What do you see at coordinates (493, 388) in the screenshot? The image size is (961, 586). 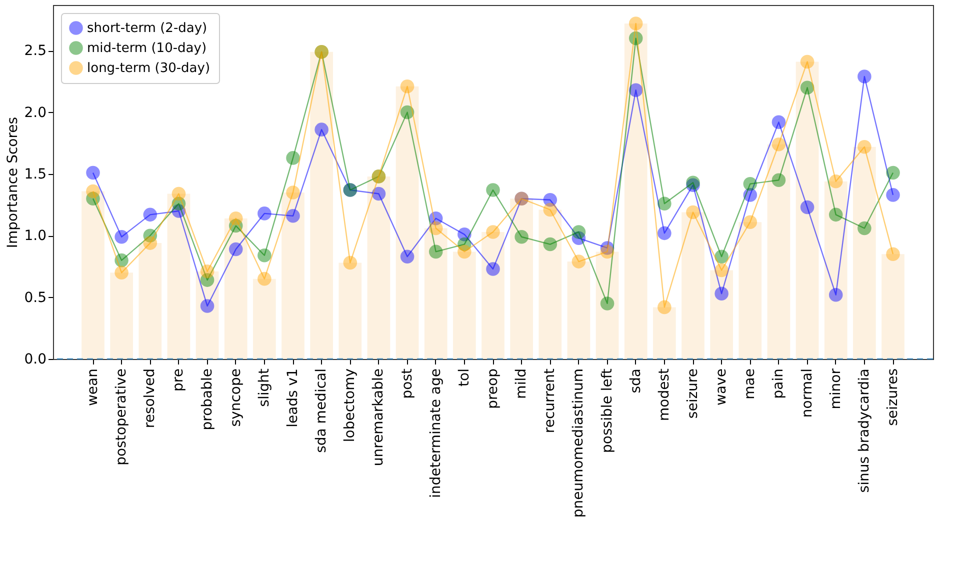 I see `x-tick-label: preop` at bounding box center [493, 388].